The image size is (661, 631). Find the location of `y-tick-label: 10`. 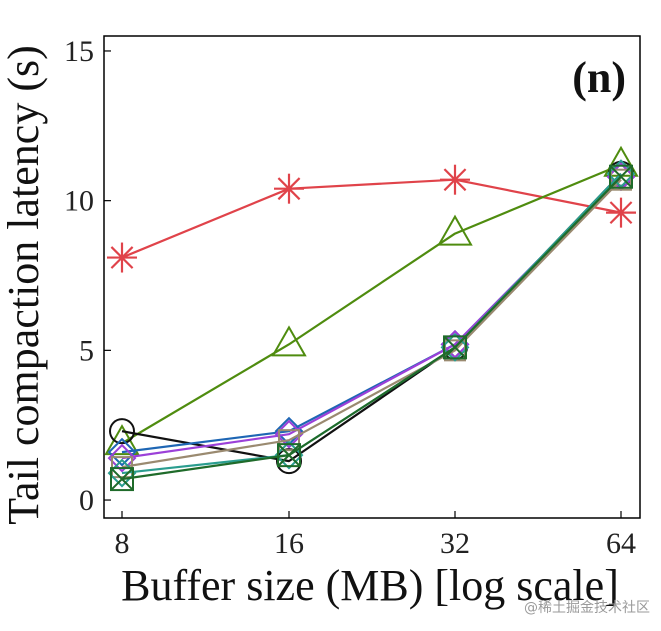

y-tick-label: 10 is located at coordinates (79, 201).